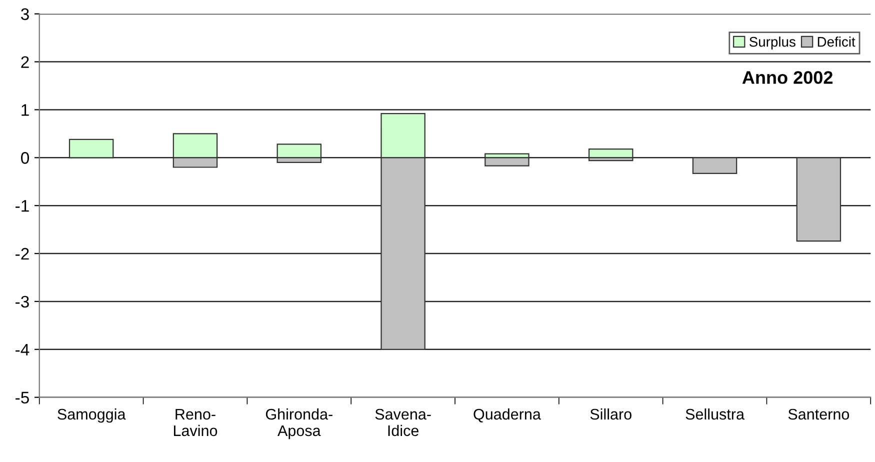 This screenshot has width=875, height=462. What do you see at coordinates (22, 206) in the screenshot?
I see `y-tick-label: -1` at bounding box center [22, 206].